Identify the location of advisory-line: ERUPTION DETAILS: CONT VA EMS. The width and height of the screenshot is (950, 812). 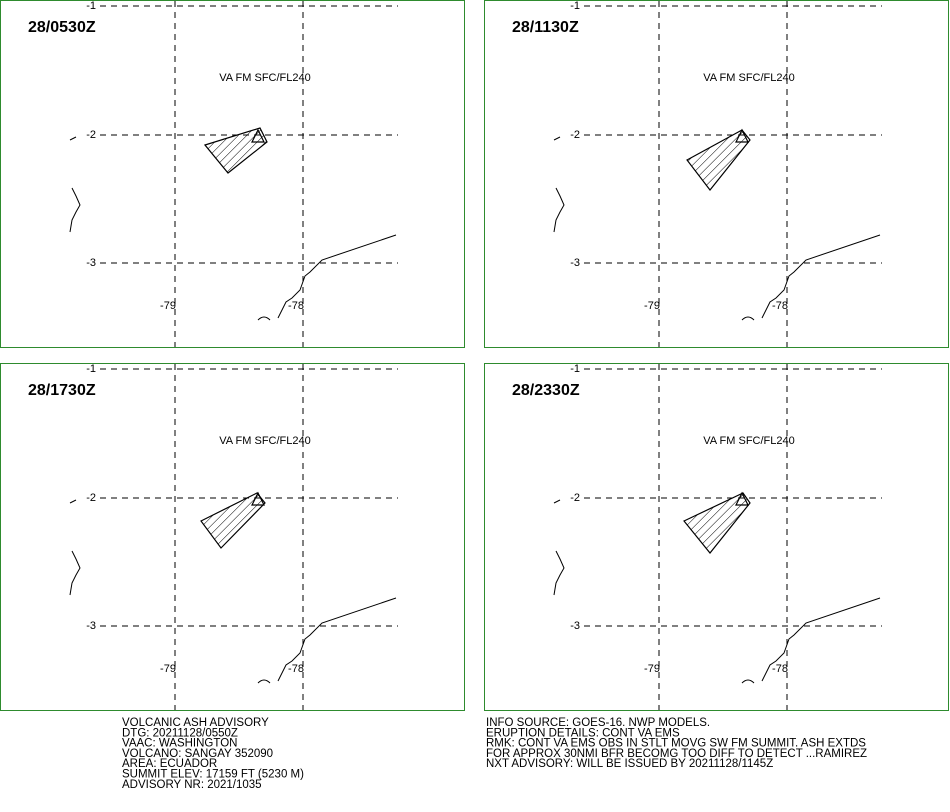
(583, 733).